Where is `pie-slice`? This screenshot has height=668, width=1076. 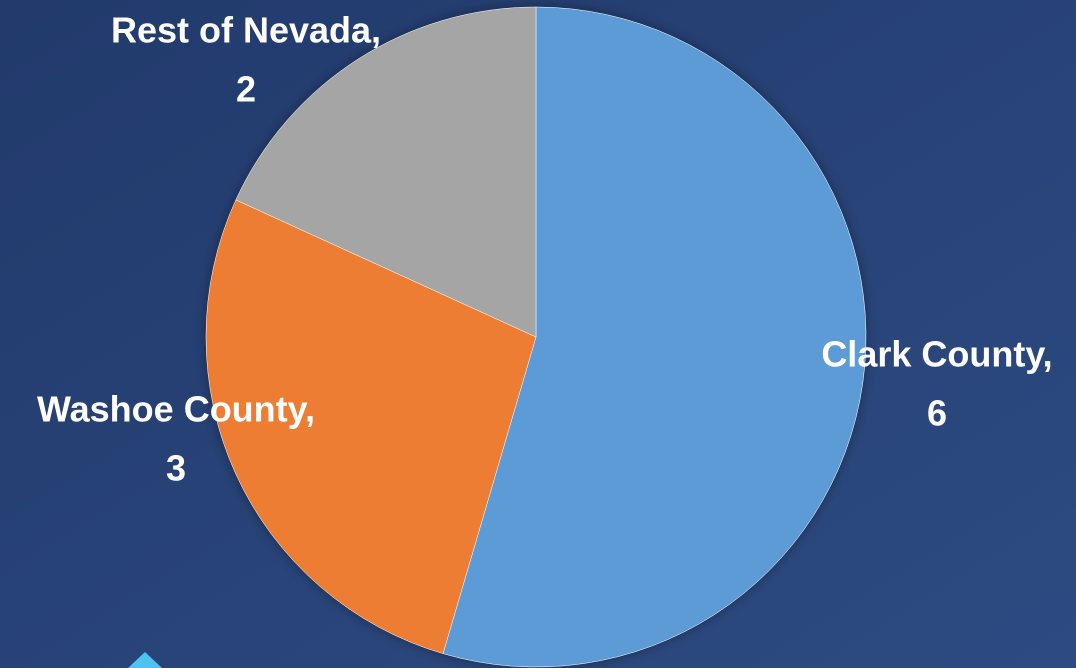
pie-slice is located at coordinates (386, 172).